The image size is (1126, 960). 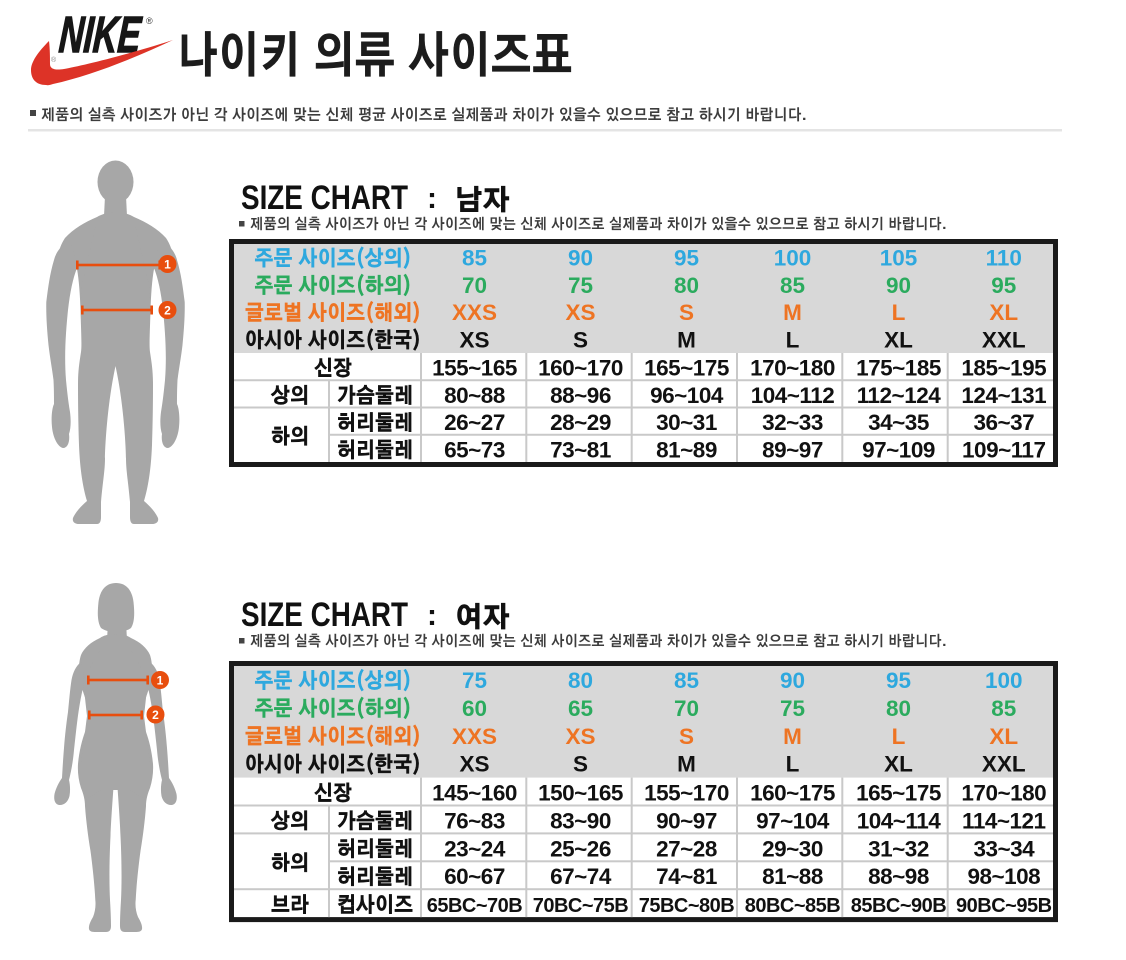 I want to click on svg-text: 90~97, so click(x=686, y=821).